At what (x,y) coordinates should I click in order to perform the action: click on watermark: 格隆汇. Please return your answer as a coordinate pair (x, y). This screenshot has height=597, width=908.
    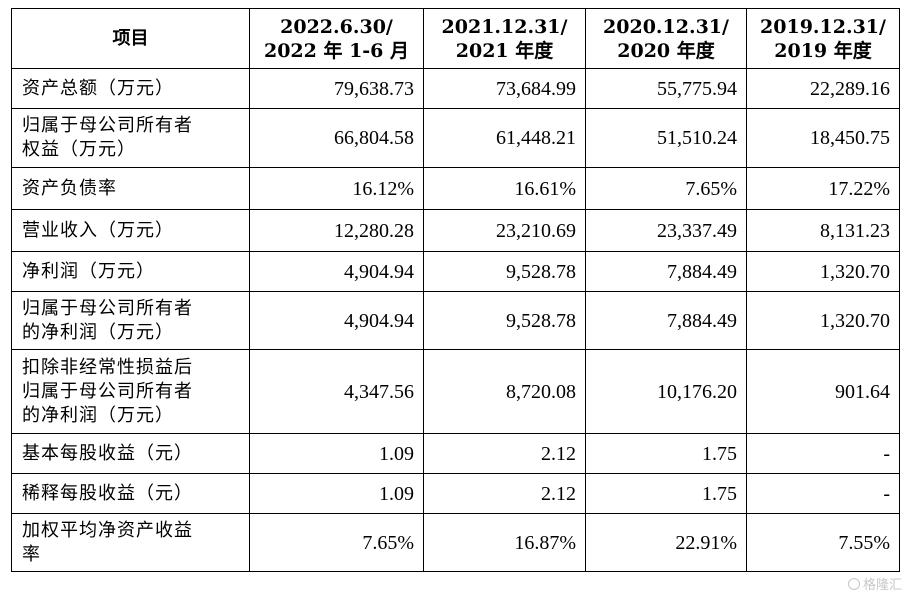
    Looking at the image, I should click on (874, 583).